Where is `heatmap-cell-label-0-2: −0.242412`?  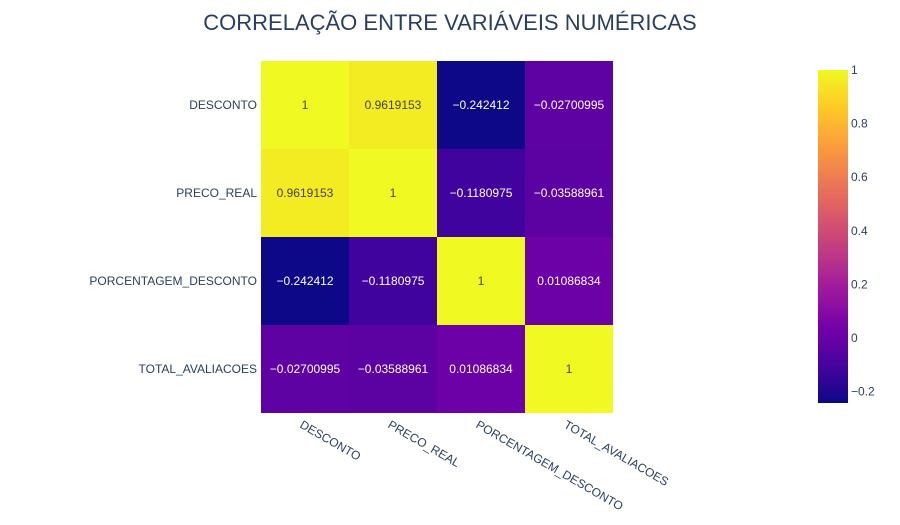
heatmap-cell-label-0-2: −0.242412 is located at coordinates (480, 105).